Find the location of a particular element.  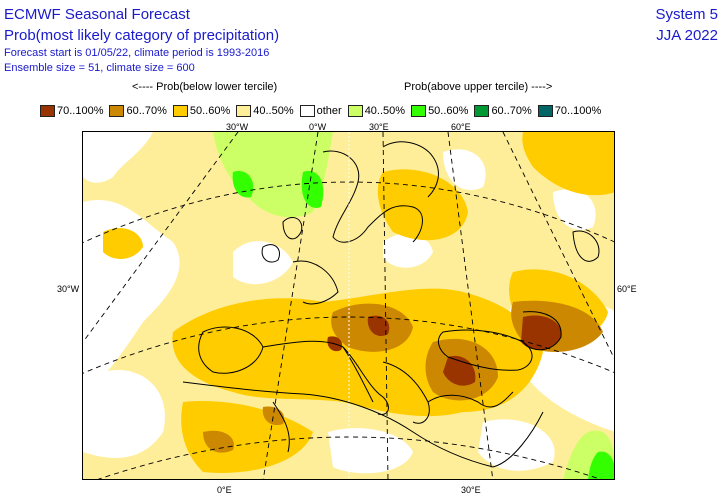

above-tercile-label: Prob(above upper tercile) ----> is located at coordinates (478, 87).